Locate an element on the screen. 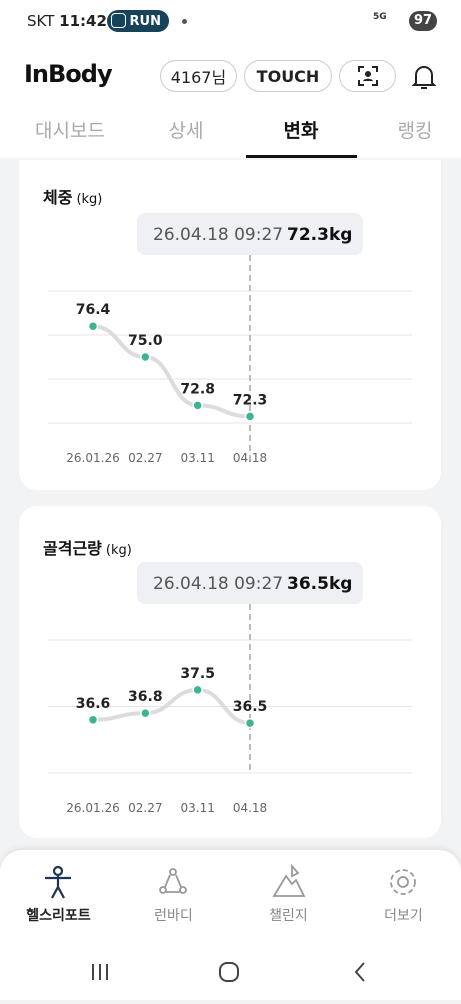 The width and height of the screenshot is (461, 1004). status-carrier: SKT 11:42 is located at coordinates (67, 21).